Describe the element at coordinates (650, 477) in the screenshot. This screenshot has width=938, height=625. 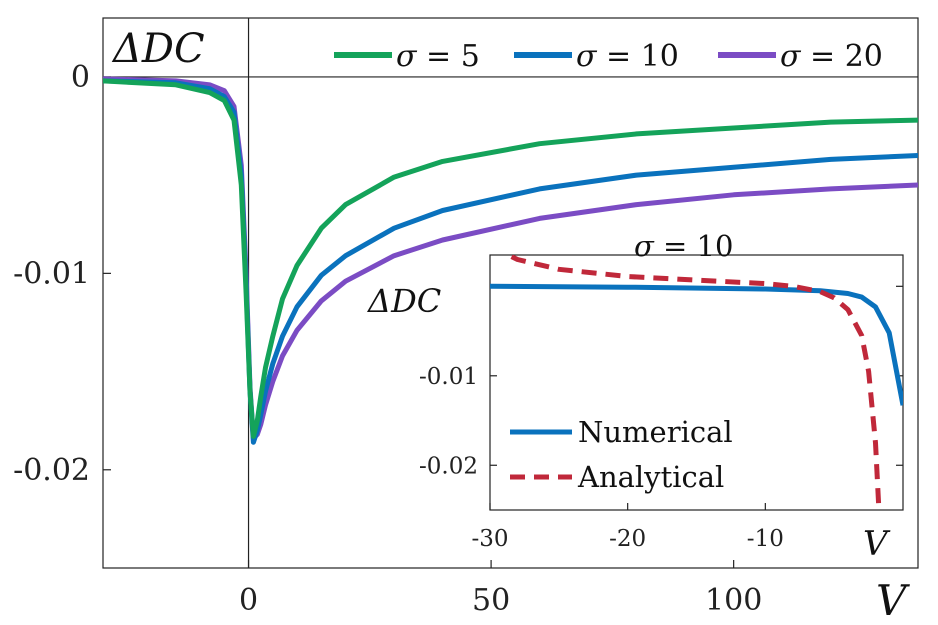
I see `inset-legend-label-analytical: Analytical` at that location.